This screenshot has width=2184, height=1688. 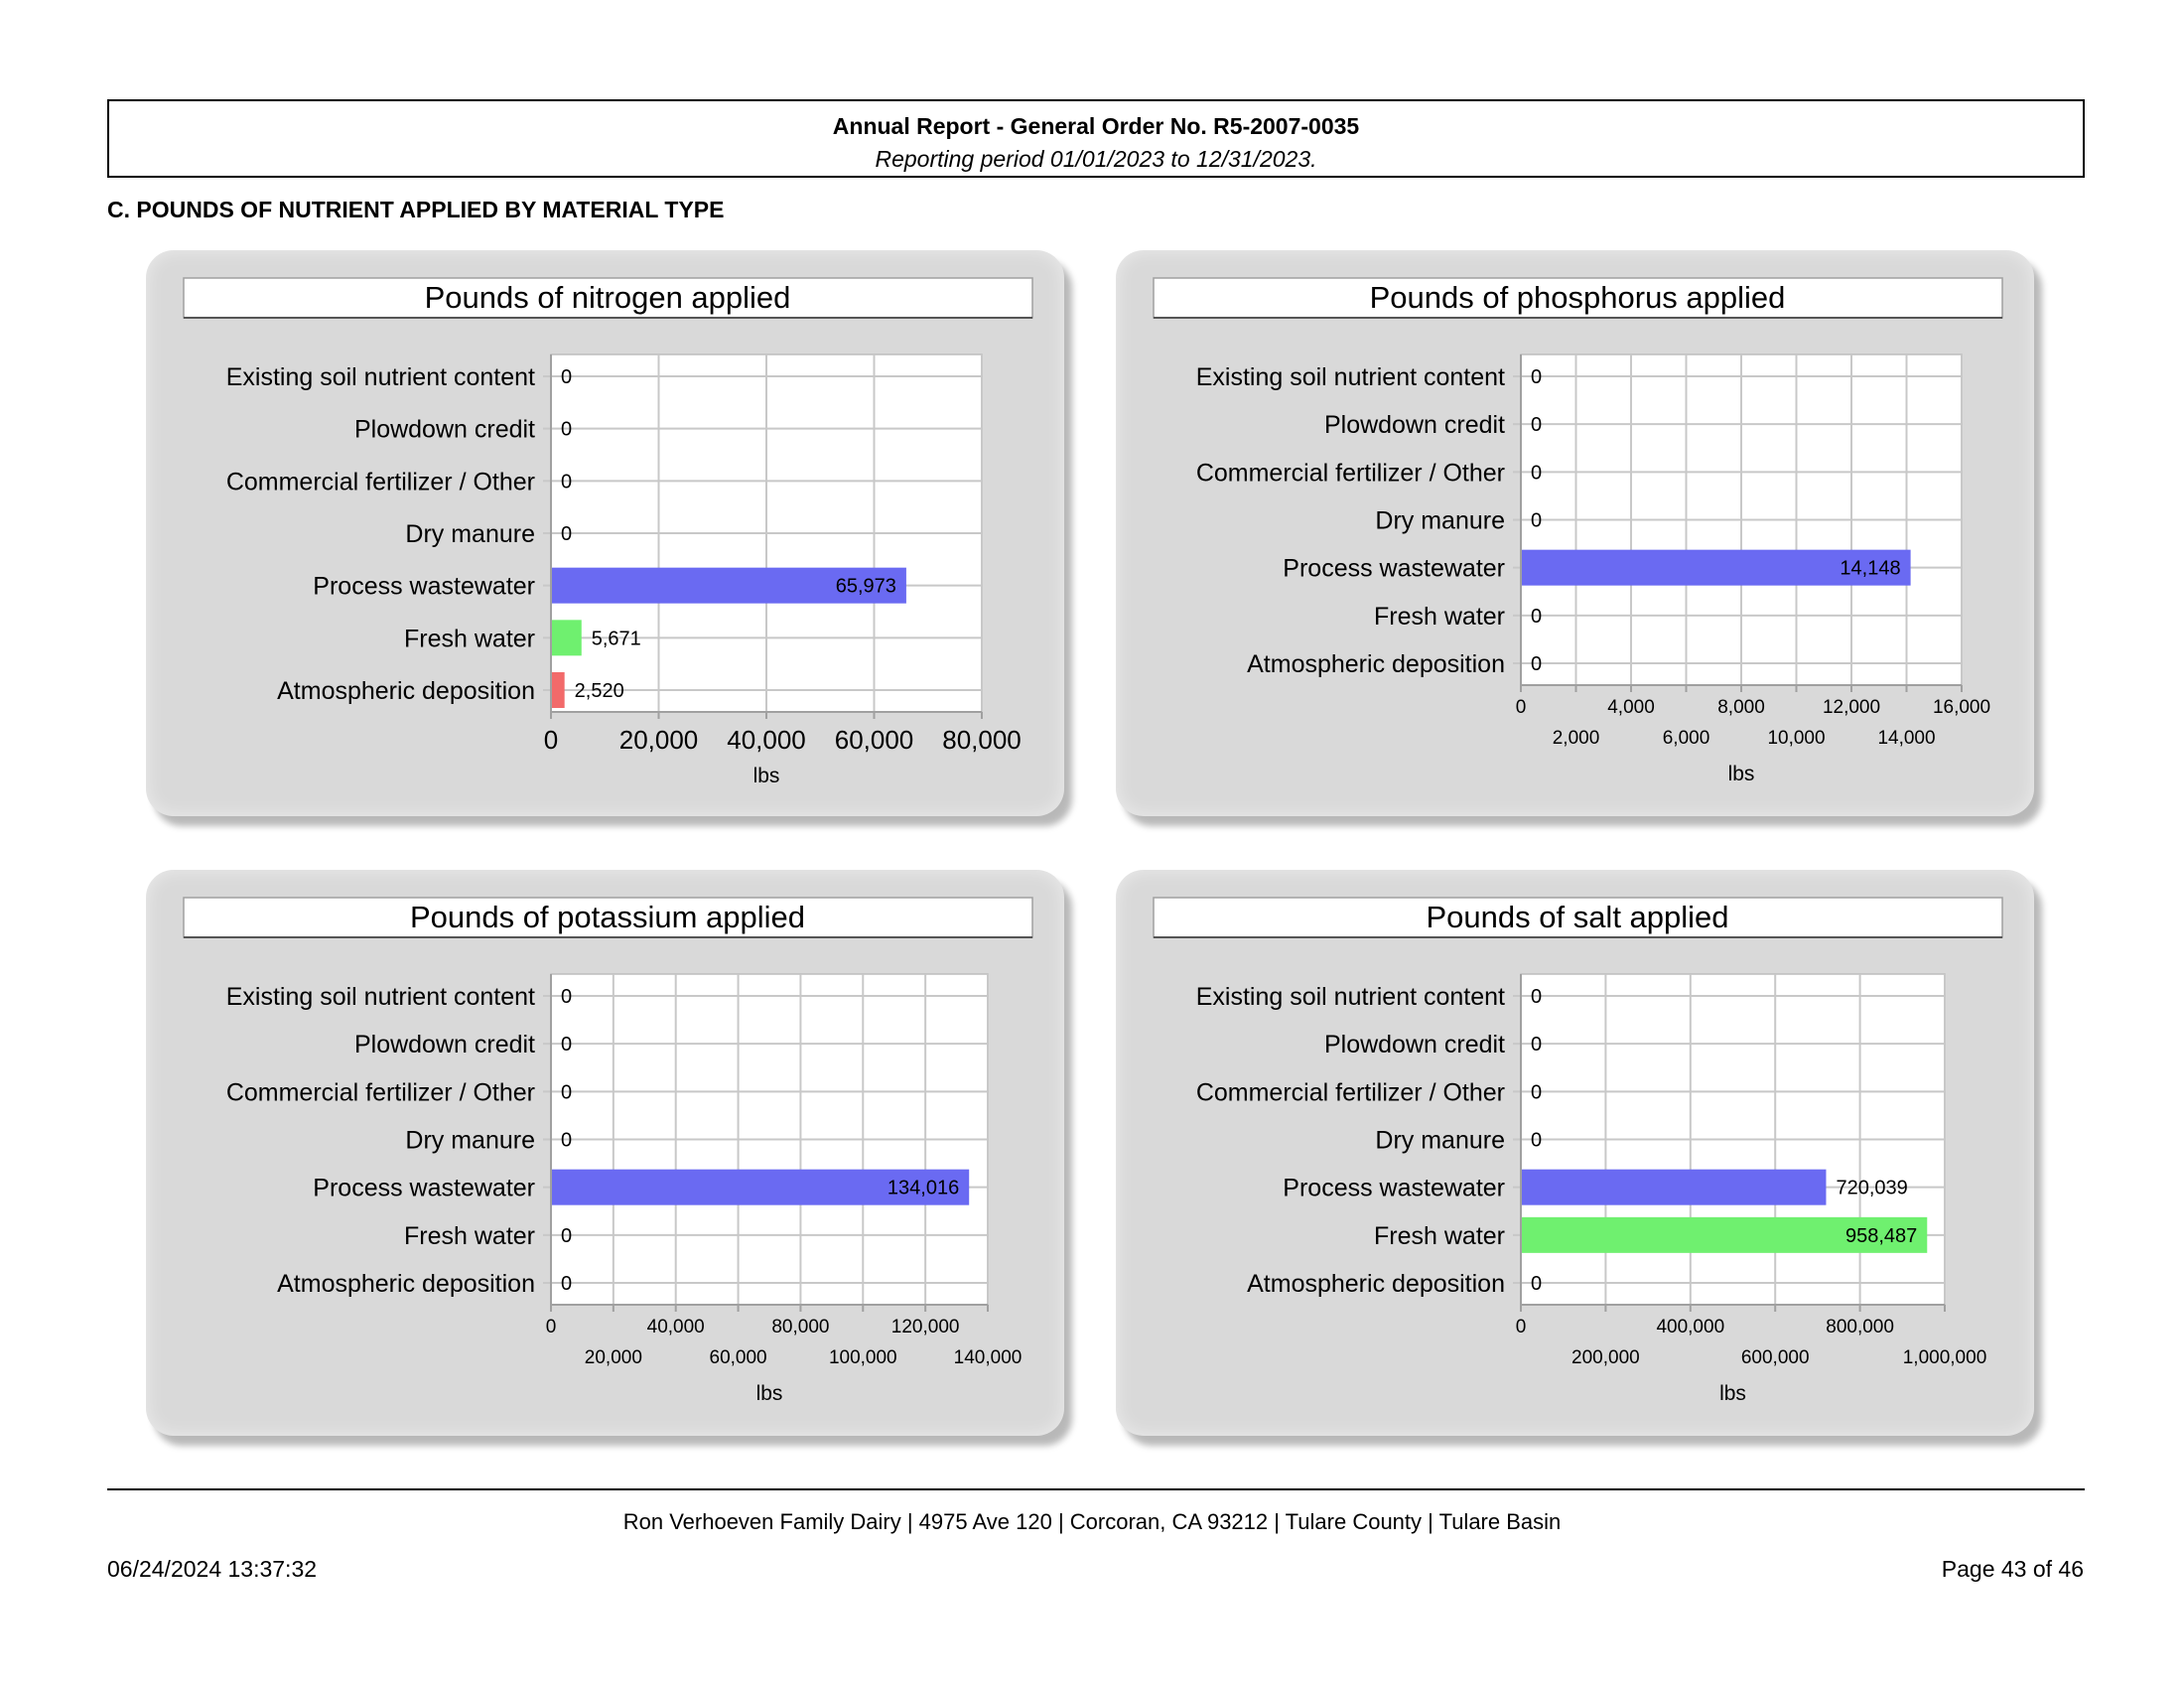 I want to click on footer-divider, so click(x=1096, y=1489).